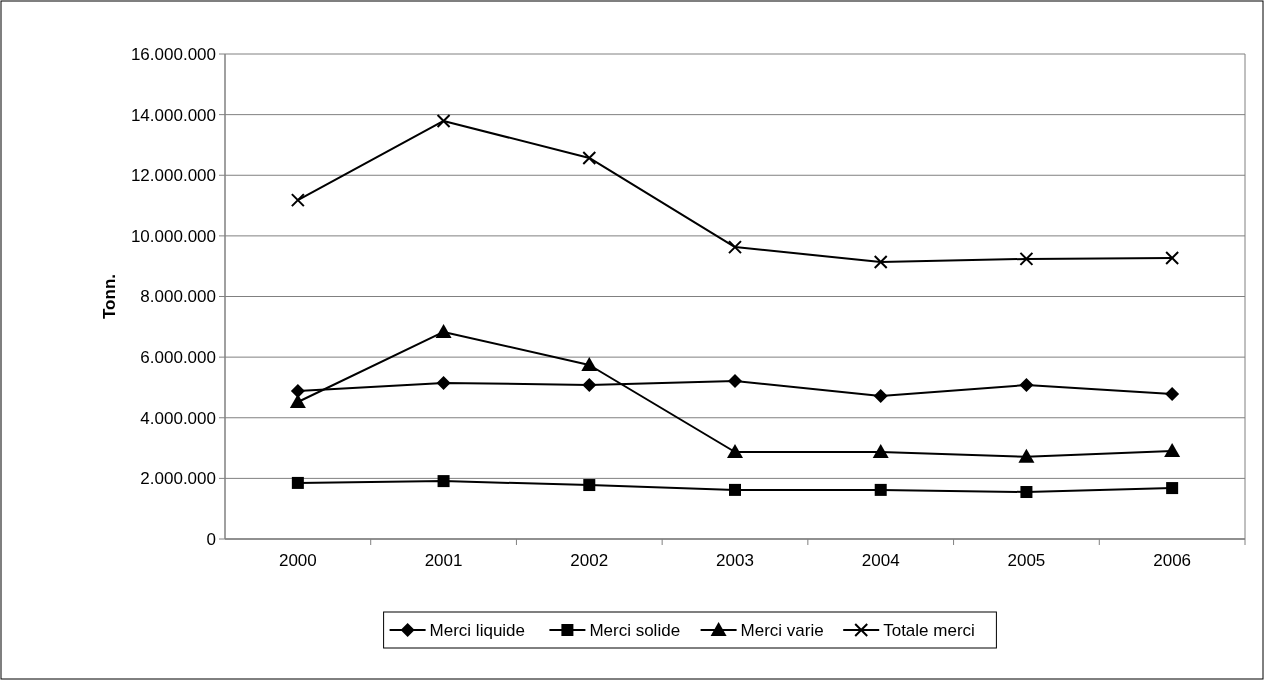  I want to click on y-axis-title: Tonn., so click(109, 296).